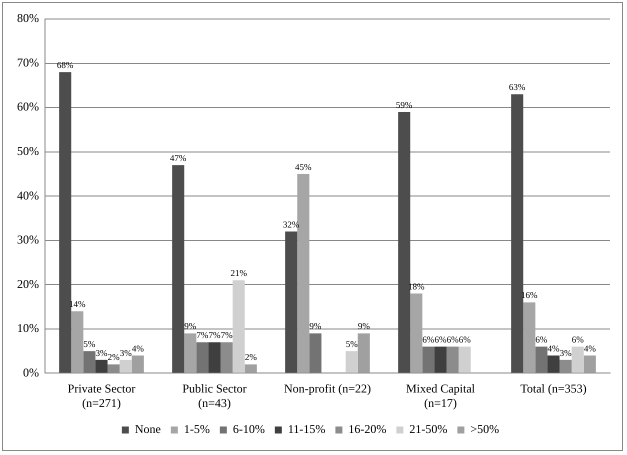 The width and height of the screenshot is (627, 455). Describe the element at coordinates (102, 396) in the screenshot. I see `x-tick-label: Private Sector (n=271)` at that location.